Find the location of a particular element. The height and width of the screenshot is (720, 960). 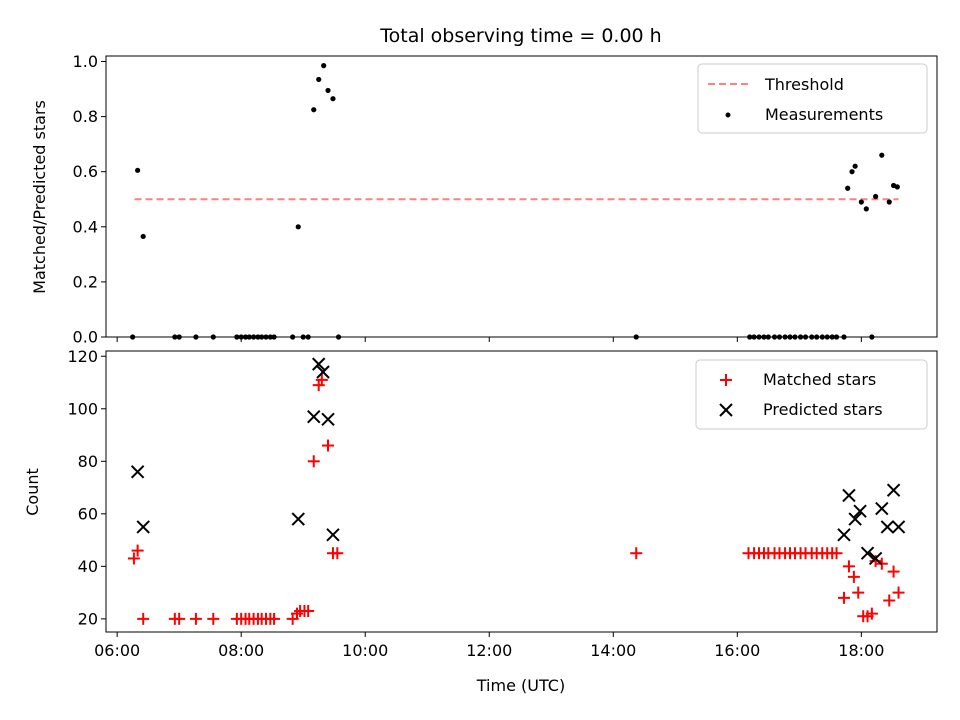

x-tick-label: 10:00 is located at coordinates (365, 650).